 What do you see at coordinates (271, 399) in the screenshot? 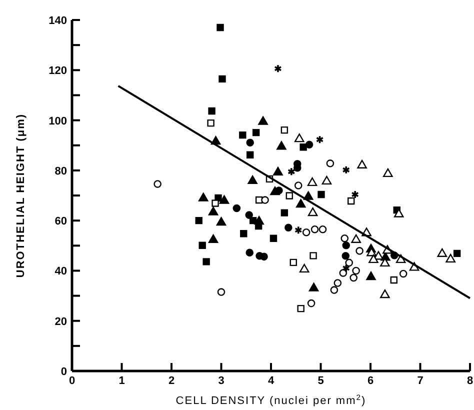
I see `x-axis-title: CELL DENSITY (nuclei per mm$^{2}$)` at bounding box center [271, 399].